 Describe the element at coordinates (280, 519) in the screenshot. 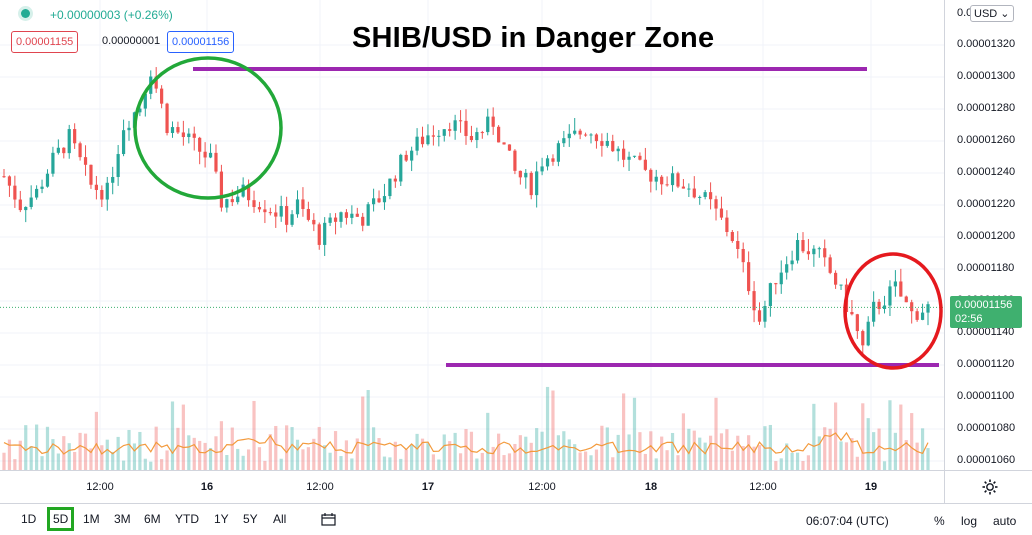

I see `range-button-all: All` at that location.